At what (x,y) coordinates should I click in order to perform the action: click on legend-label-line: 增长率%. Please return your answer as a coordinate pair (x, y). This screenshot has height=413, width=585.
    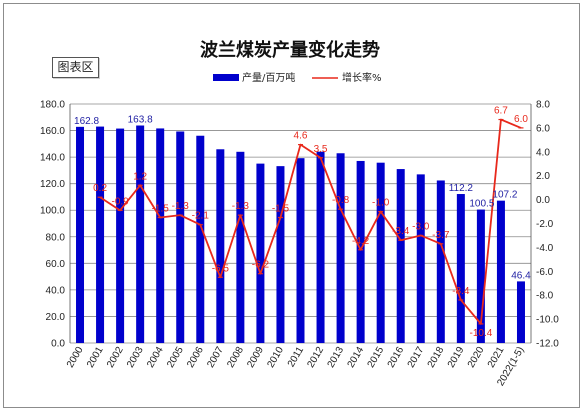
    Looking at the image, I should click on (362, 77).